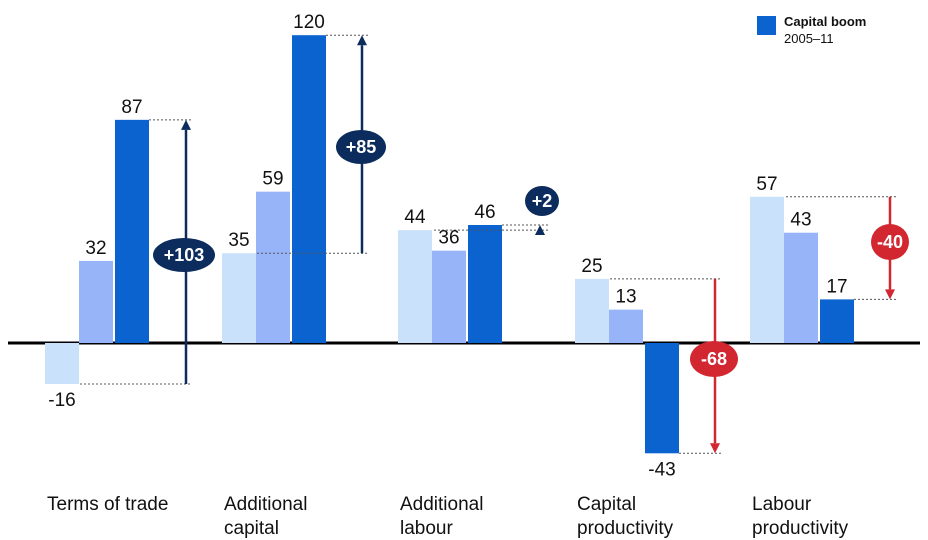  I want to click on value-label: -43, so click(661, 469).